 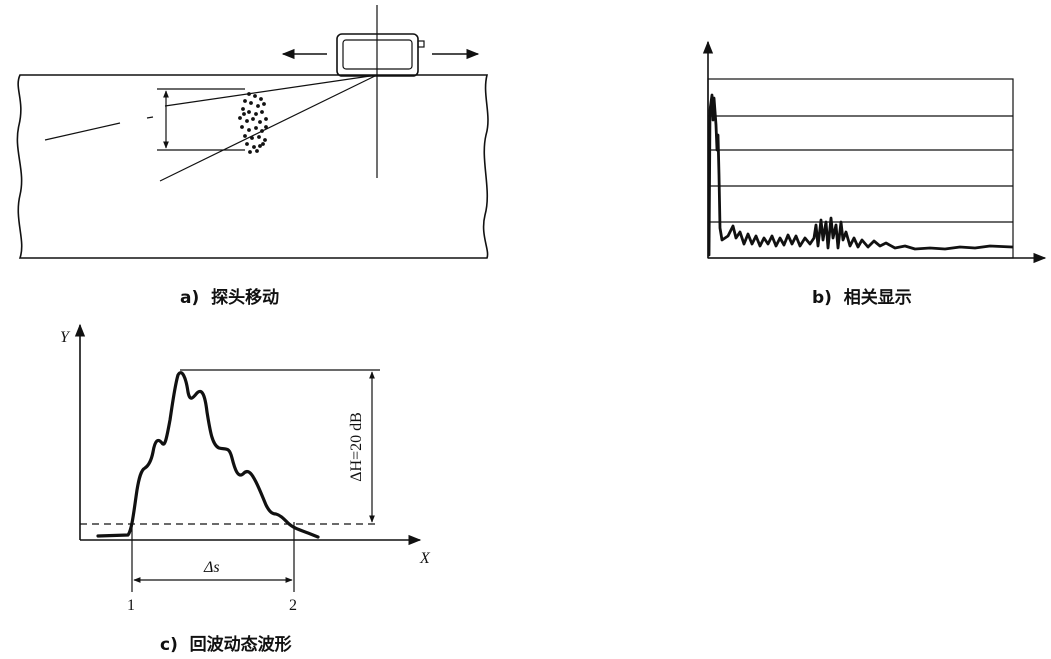 I want to click on caption-a: a) 探头移动, so click(x=229, y=297).